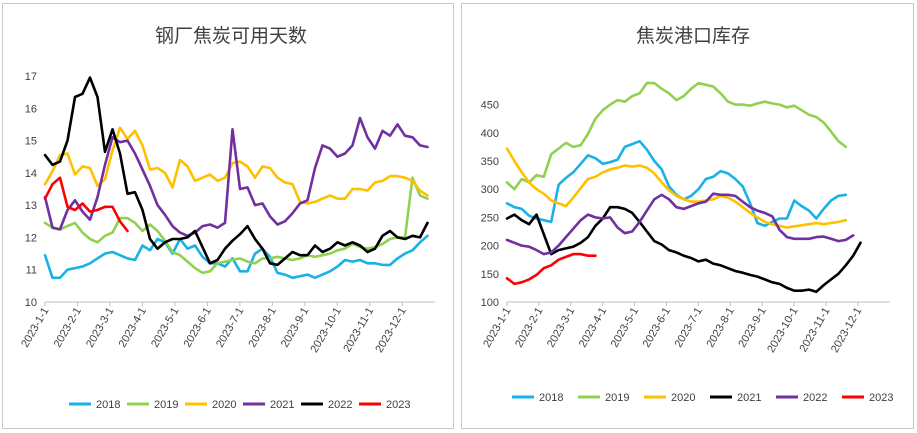 This screenshot has width=917, height=433. I want to click on y-tick-label: 200, so click(490, 247).